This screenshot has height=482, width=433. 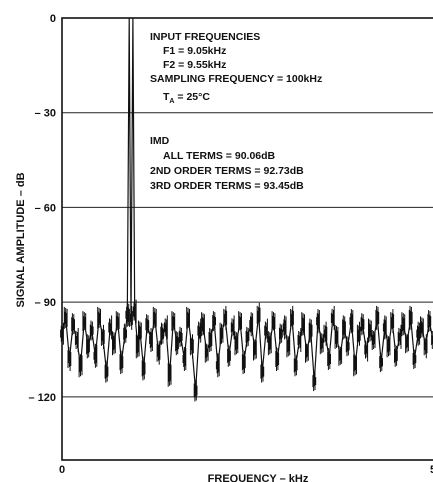 I want to click on annotation-all-terms: ALL TERMS = 90.06dB, so click(x=219, y=156).